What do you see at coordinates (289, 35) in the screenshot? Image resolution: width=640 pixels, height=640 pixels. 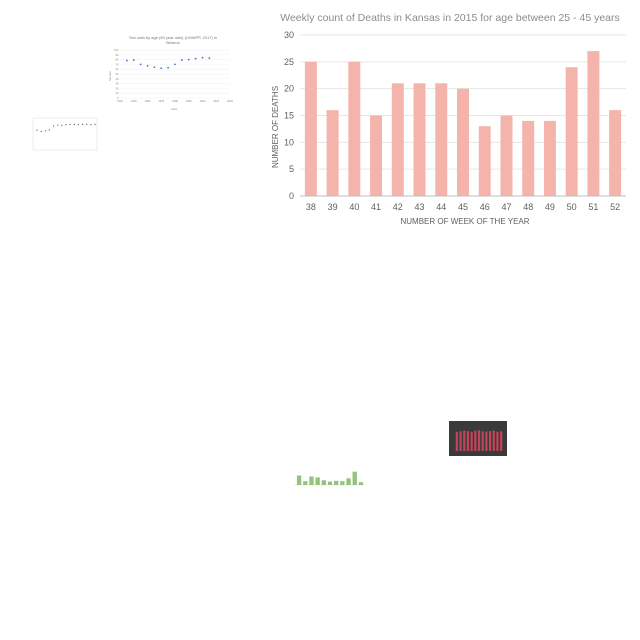 I see `y-tick-label: 30` at bounding box center [289, 35].